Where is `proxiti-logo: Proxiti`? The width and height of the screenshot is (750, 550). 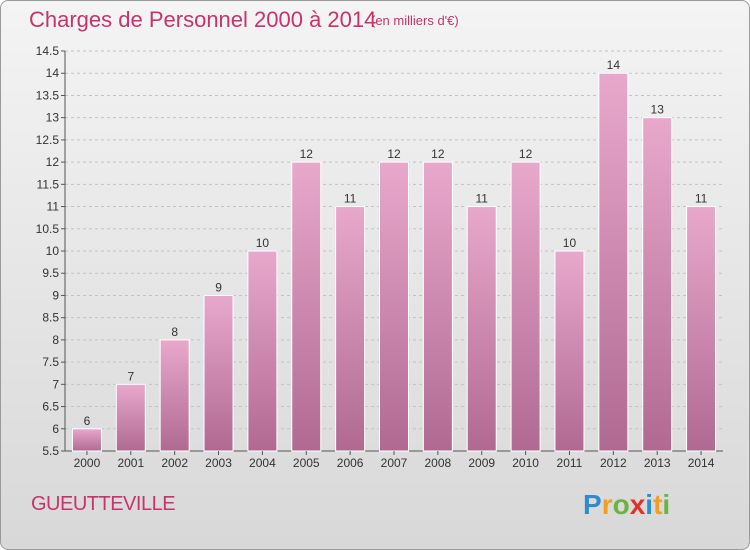 proxiti-logo: Proxiti is located at coordinates (626, 505).